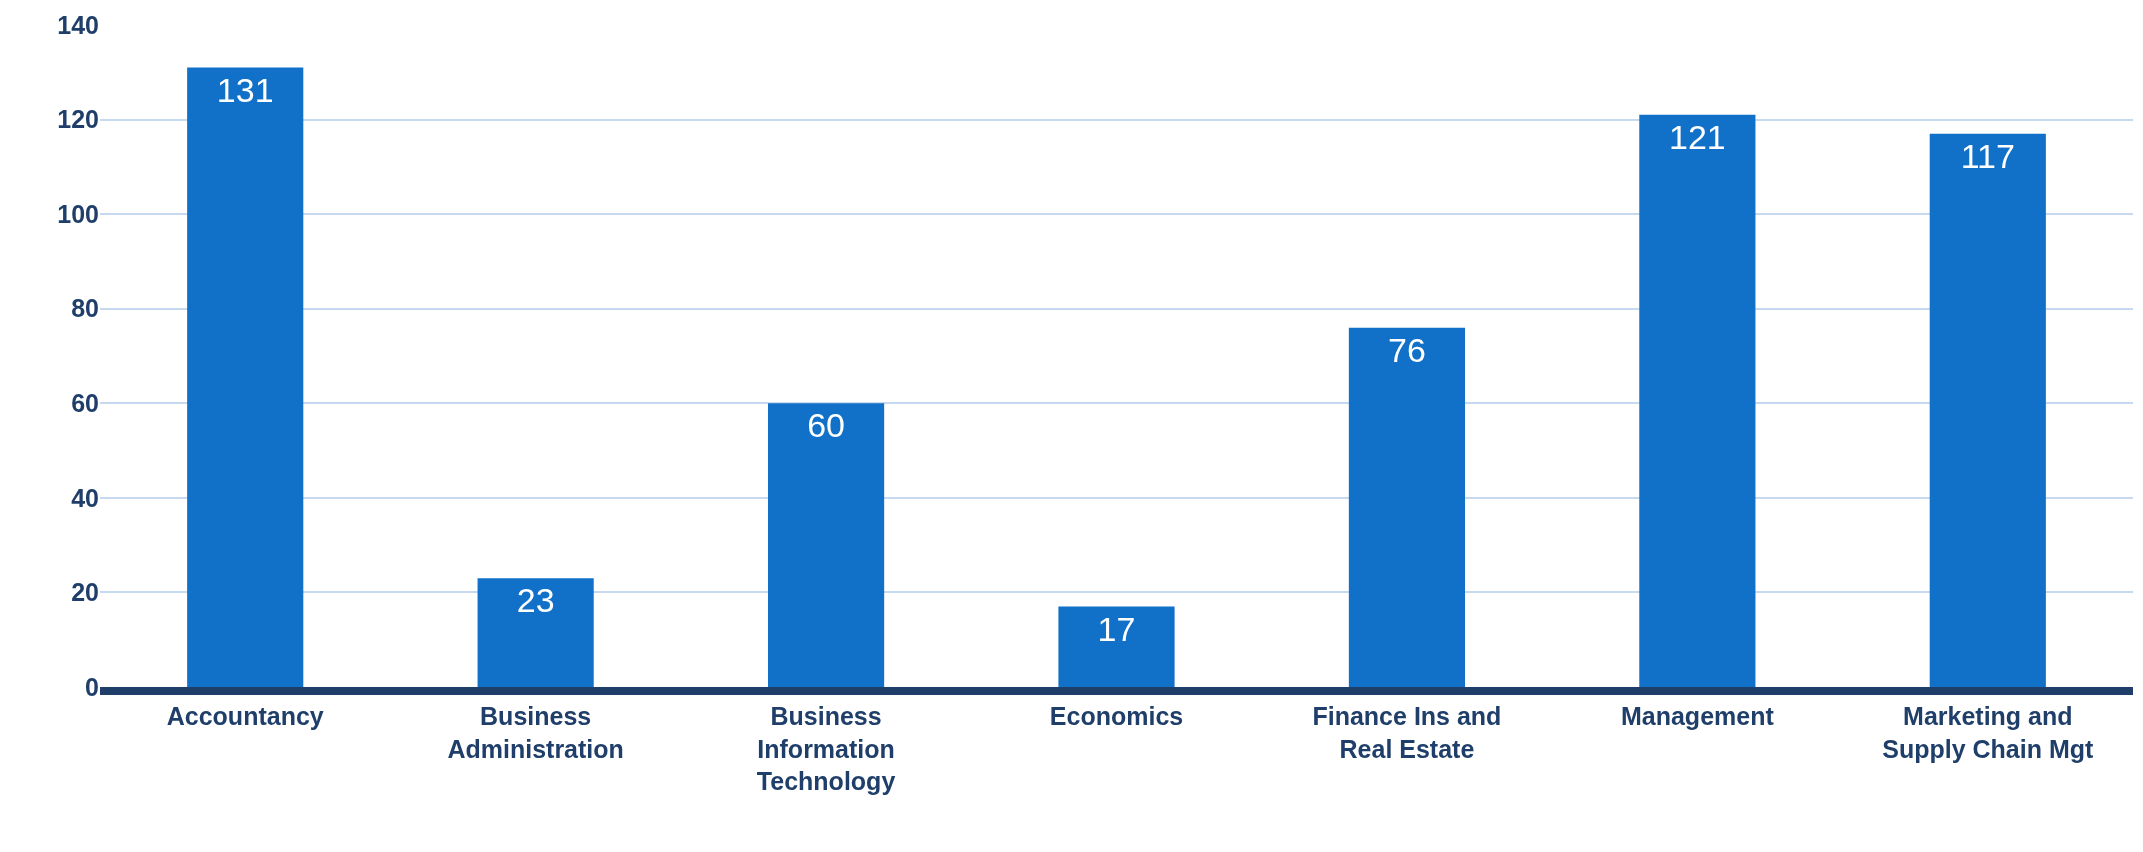  Describe the element at coordinates (1697, 136) in the screenshot. I see `data-label: 121` at that location.